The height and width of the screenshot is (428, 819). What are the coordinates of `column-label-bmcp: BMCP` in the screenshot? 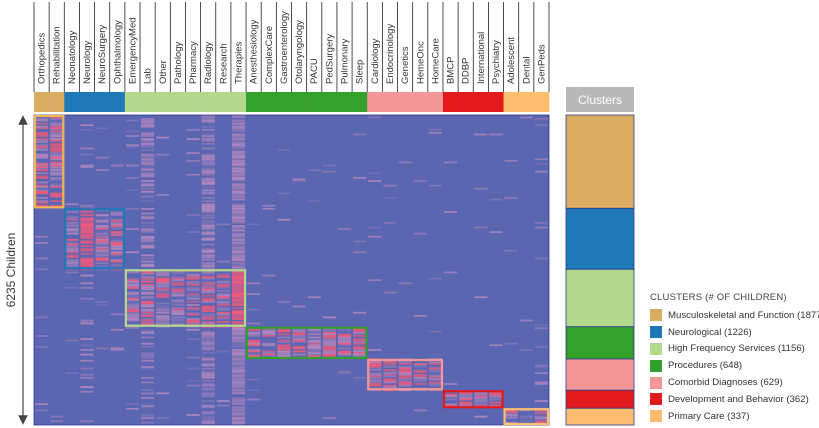 It's located at (451, 70).